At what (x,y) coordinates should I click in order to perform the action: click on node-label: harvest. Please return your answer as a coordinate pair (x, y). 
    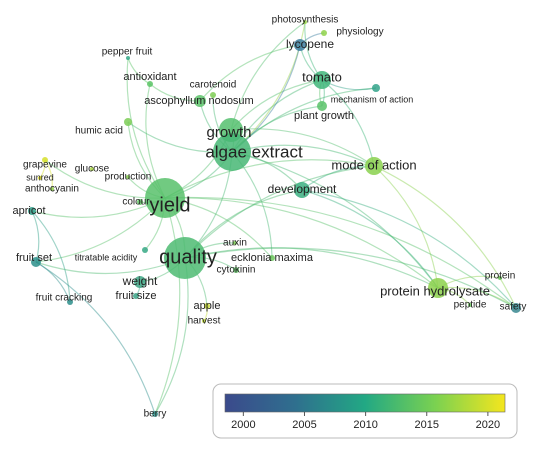
    Looking at the image, I should click on (204, 321).